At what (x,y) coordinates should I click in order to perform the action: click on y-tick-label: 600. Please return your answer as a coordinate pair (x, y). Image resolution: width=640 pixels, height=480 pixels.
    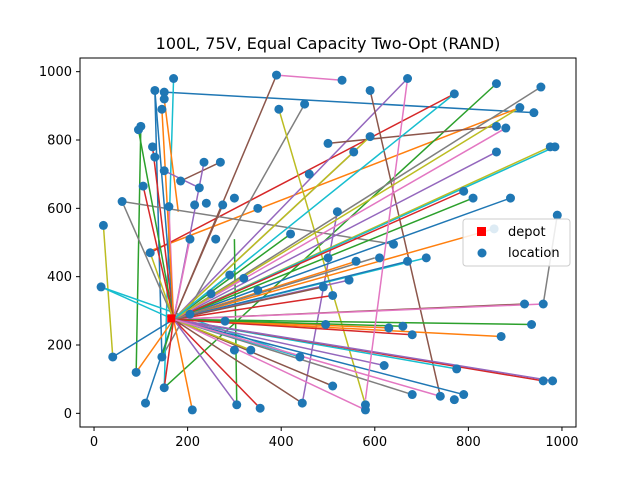
    Looking at the image, I should click on (59, 209).